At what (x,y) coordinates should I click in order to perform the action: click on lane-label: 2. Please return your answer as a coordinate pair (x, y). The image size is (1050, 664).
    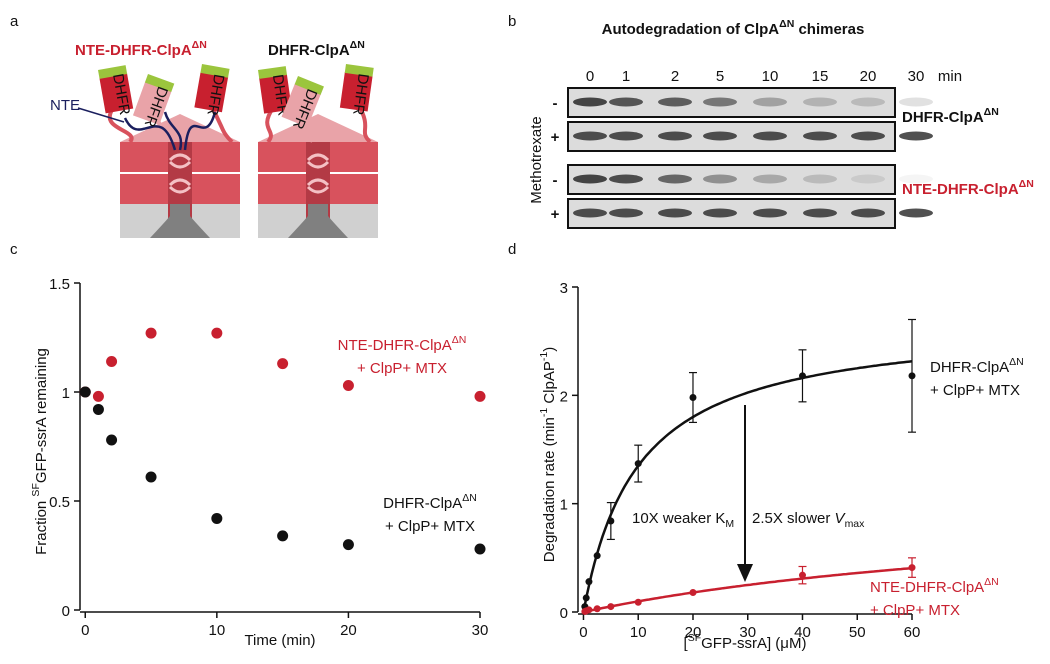
    Looking at the image, I should click on (675, 76).